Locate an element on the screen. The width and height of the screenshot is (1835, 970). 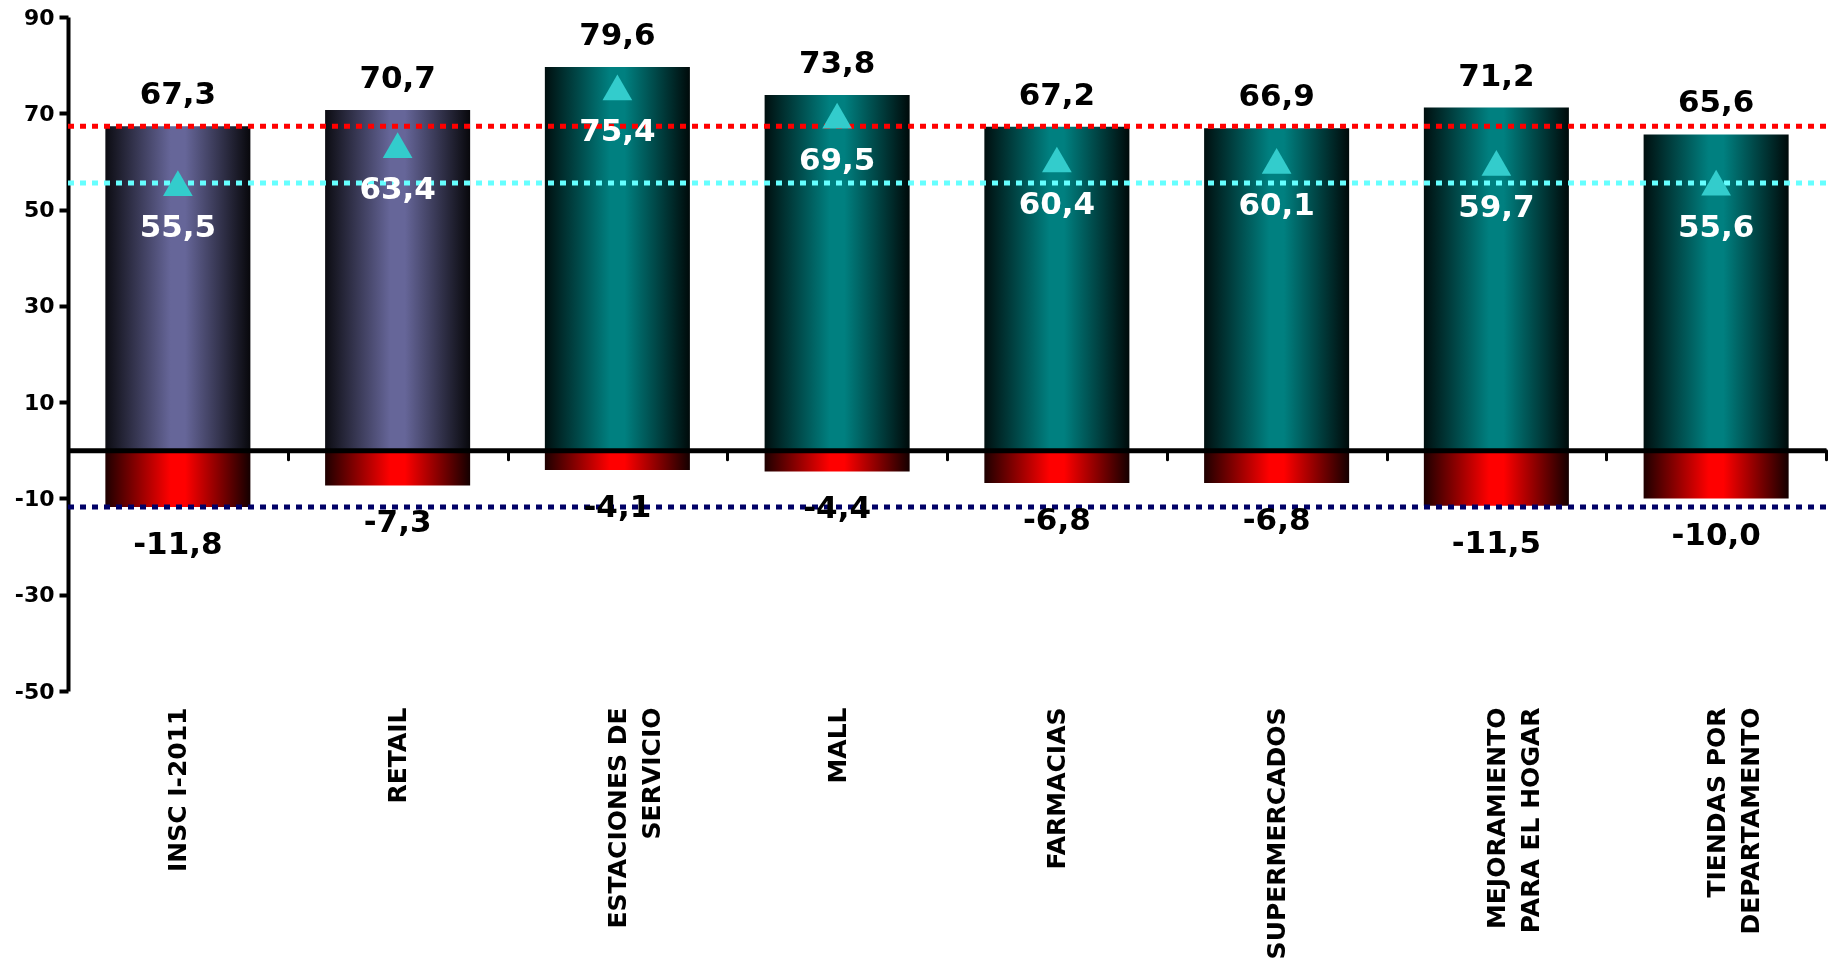
data-label: 59,7 is located at coordinates (1496, 205).